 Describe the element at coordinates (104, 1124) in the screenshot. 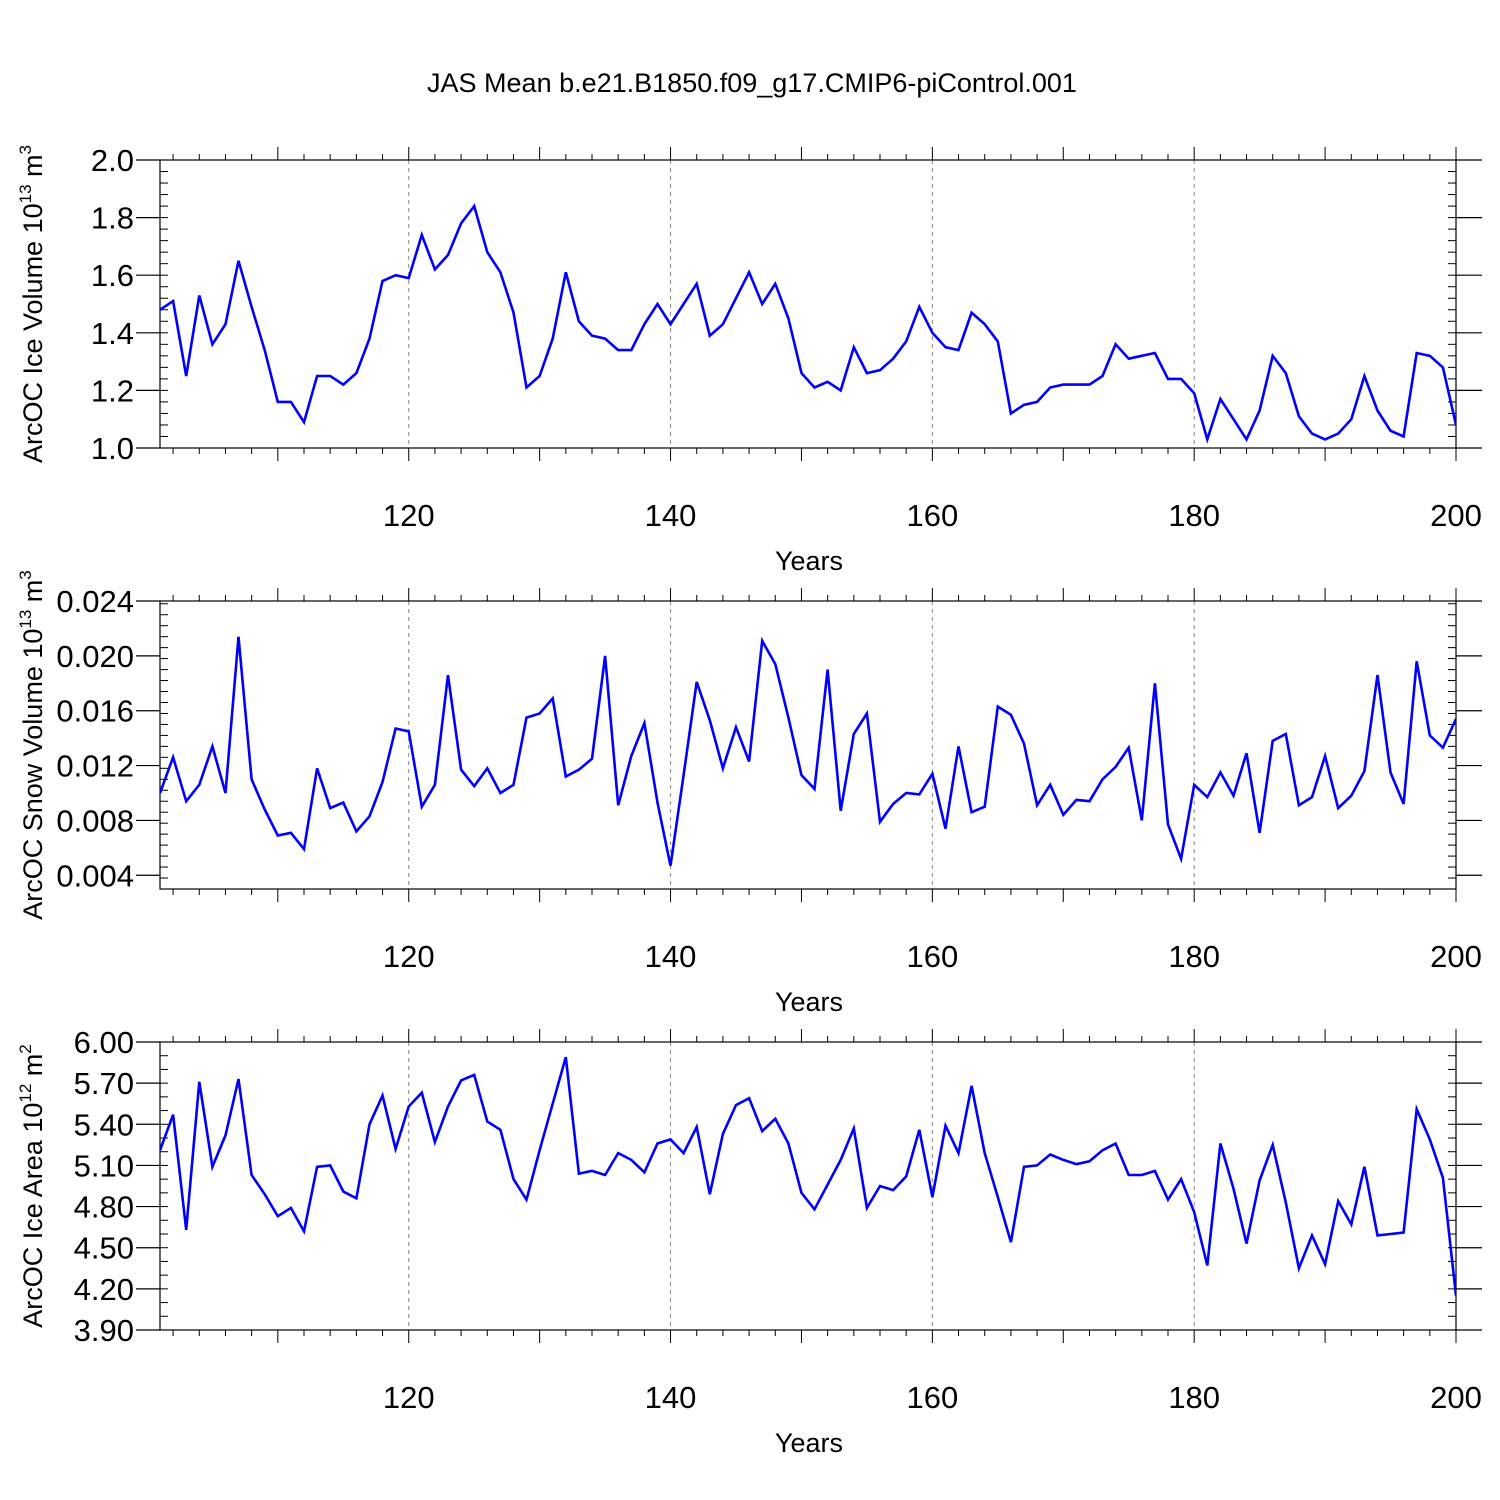

I see `y-tick-label: 5.40` at that location.